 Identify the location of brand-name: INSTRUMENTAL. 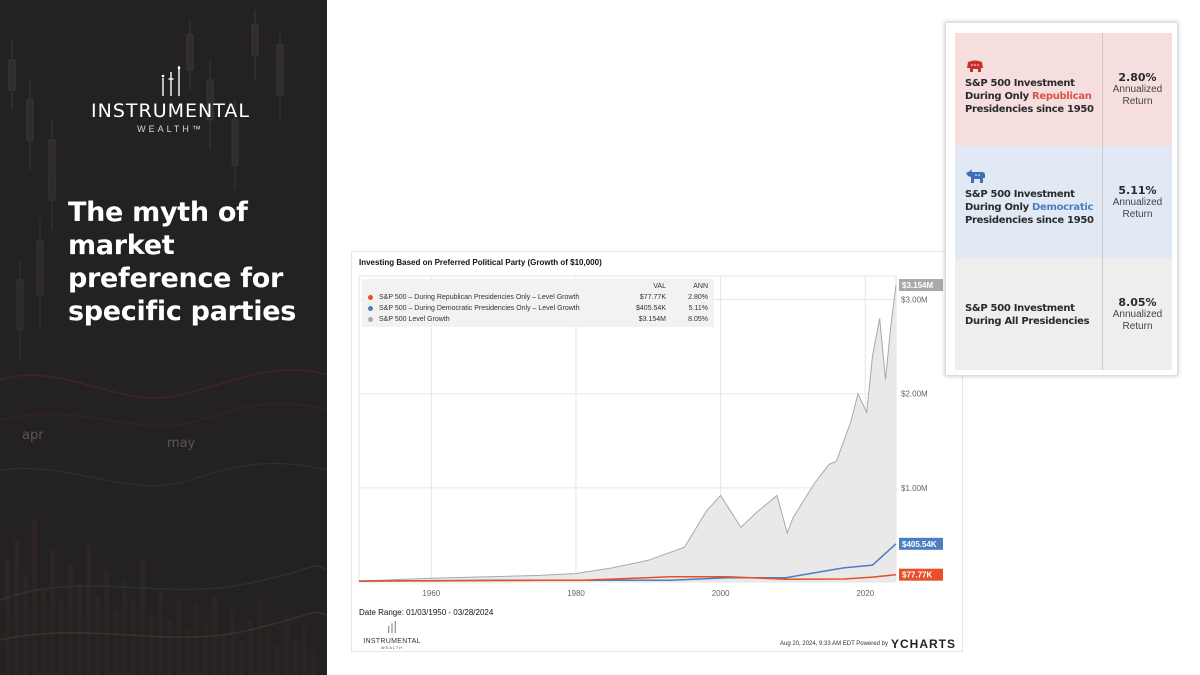
(170, 111).